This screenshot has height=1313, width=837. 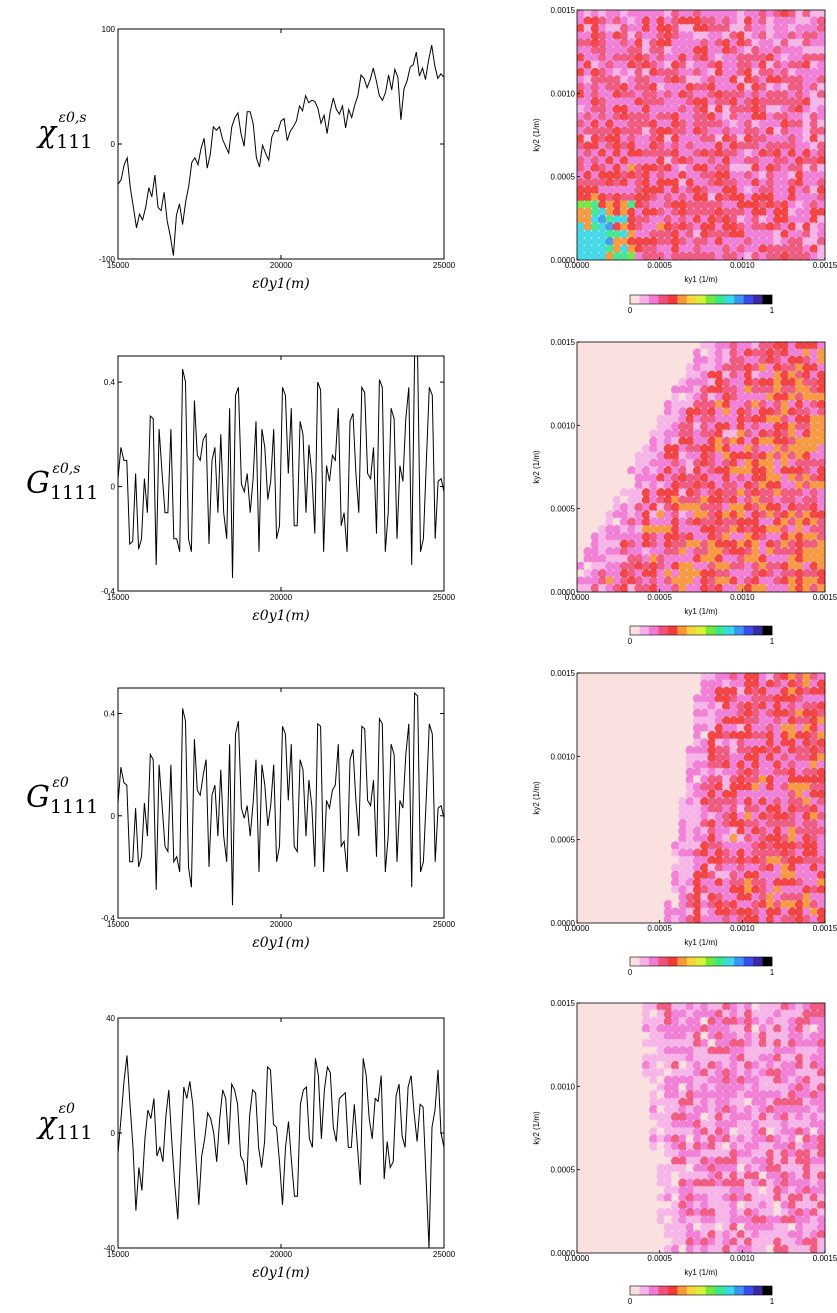 What do you see at coordinates (47, 1123) in the screenshot?
I see `symbol-4: χ` at bounding box center [47, 1123].